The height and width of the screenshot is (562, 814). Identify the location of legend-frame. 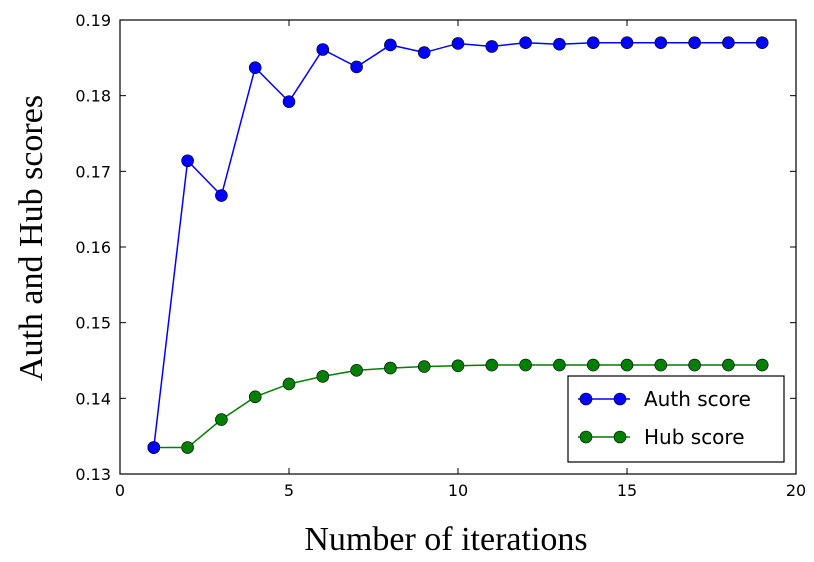
(676, 419).